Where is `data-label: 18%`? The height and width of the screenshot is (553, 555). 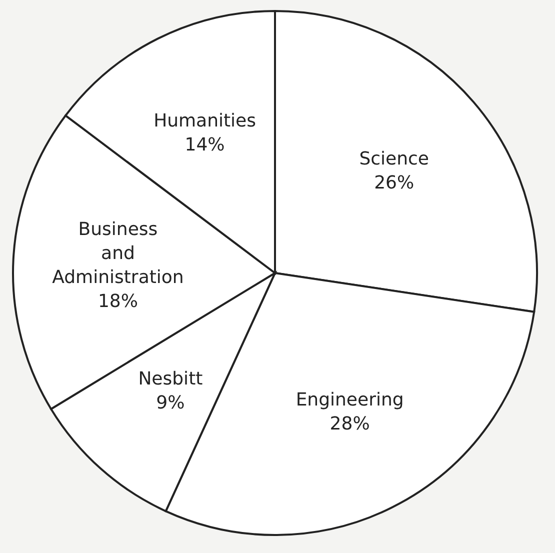
data-label: 18% is located at coordinates (118, 301).